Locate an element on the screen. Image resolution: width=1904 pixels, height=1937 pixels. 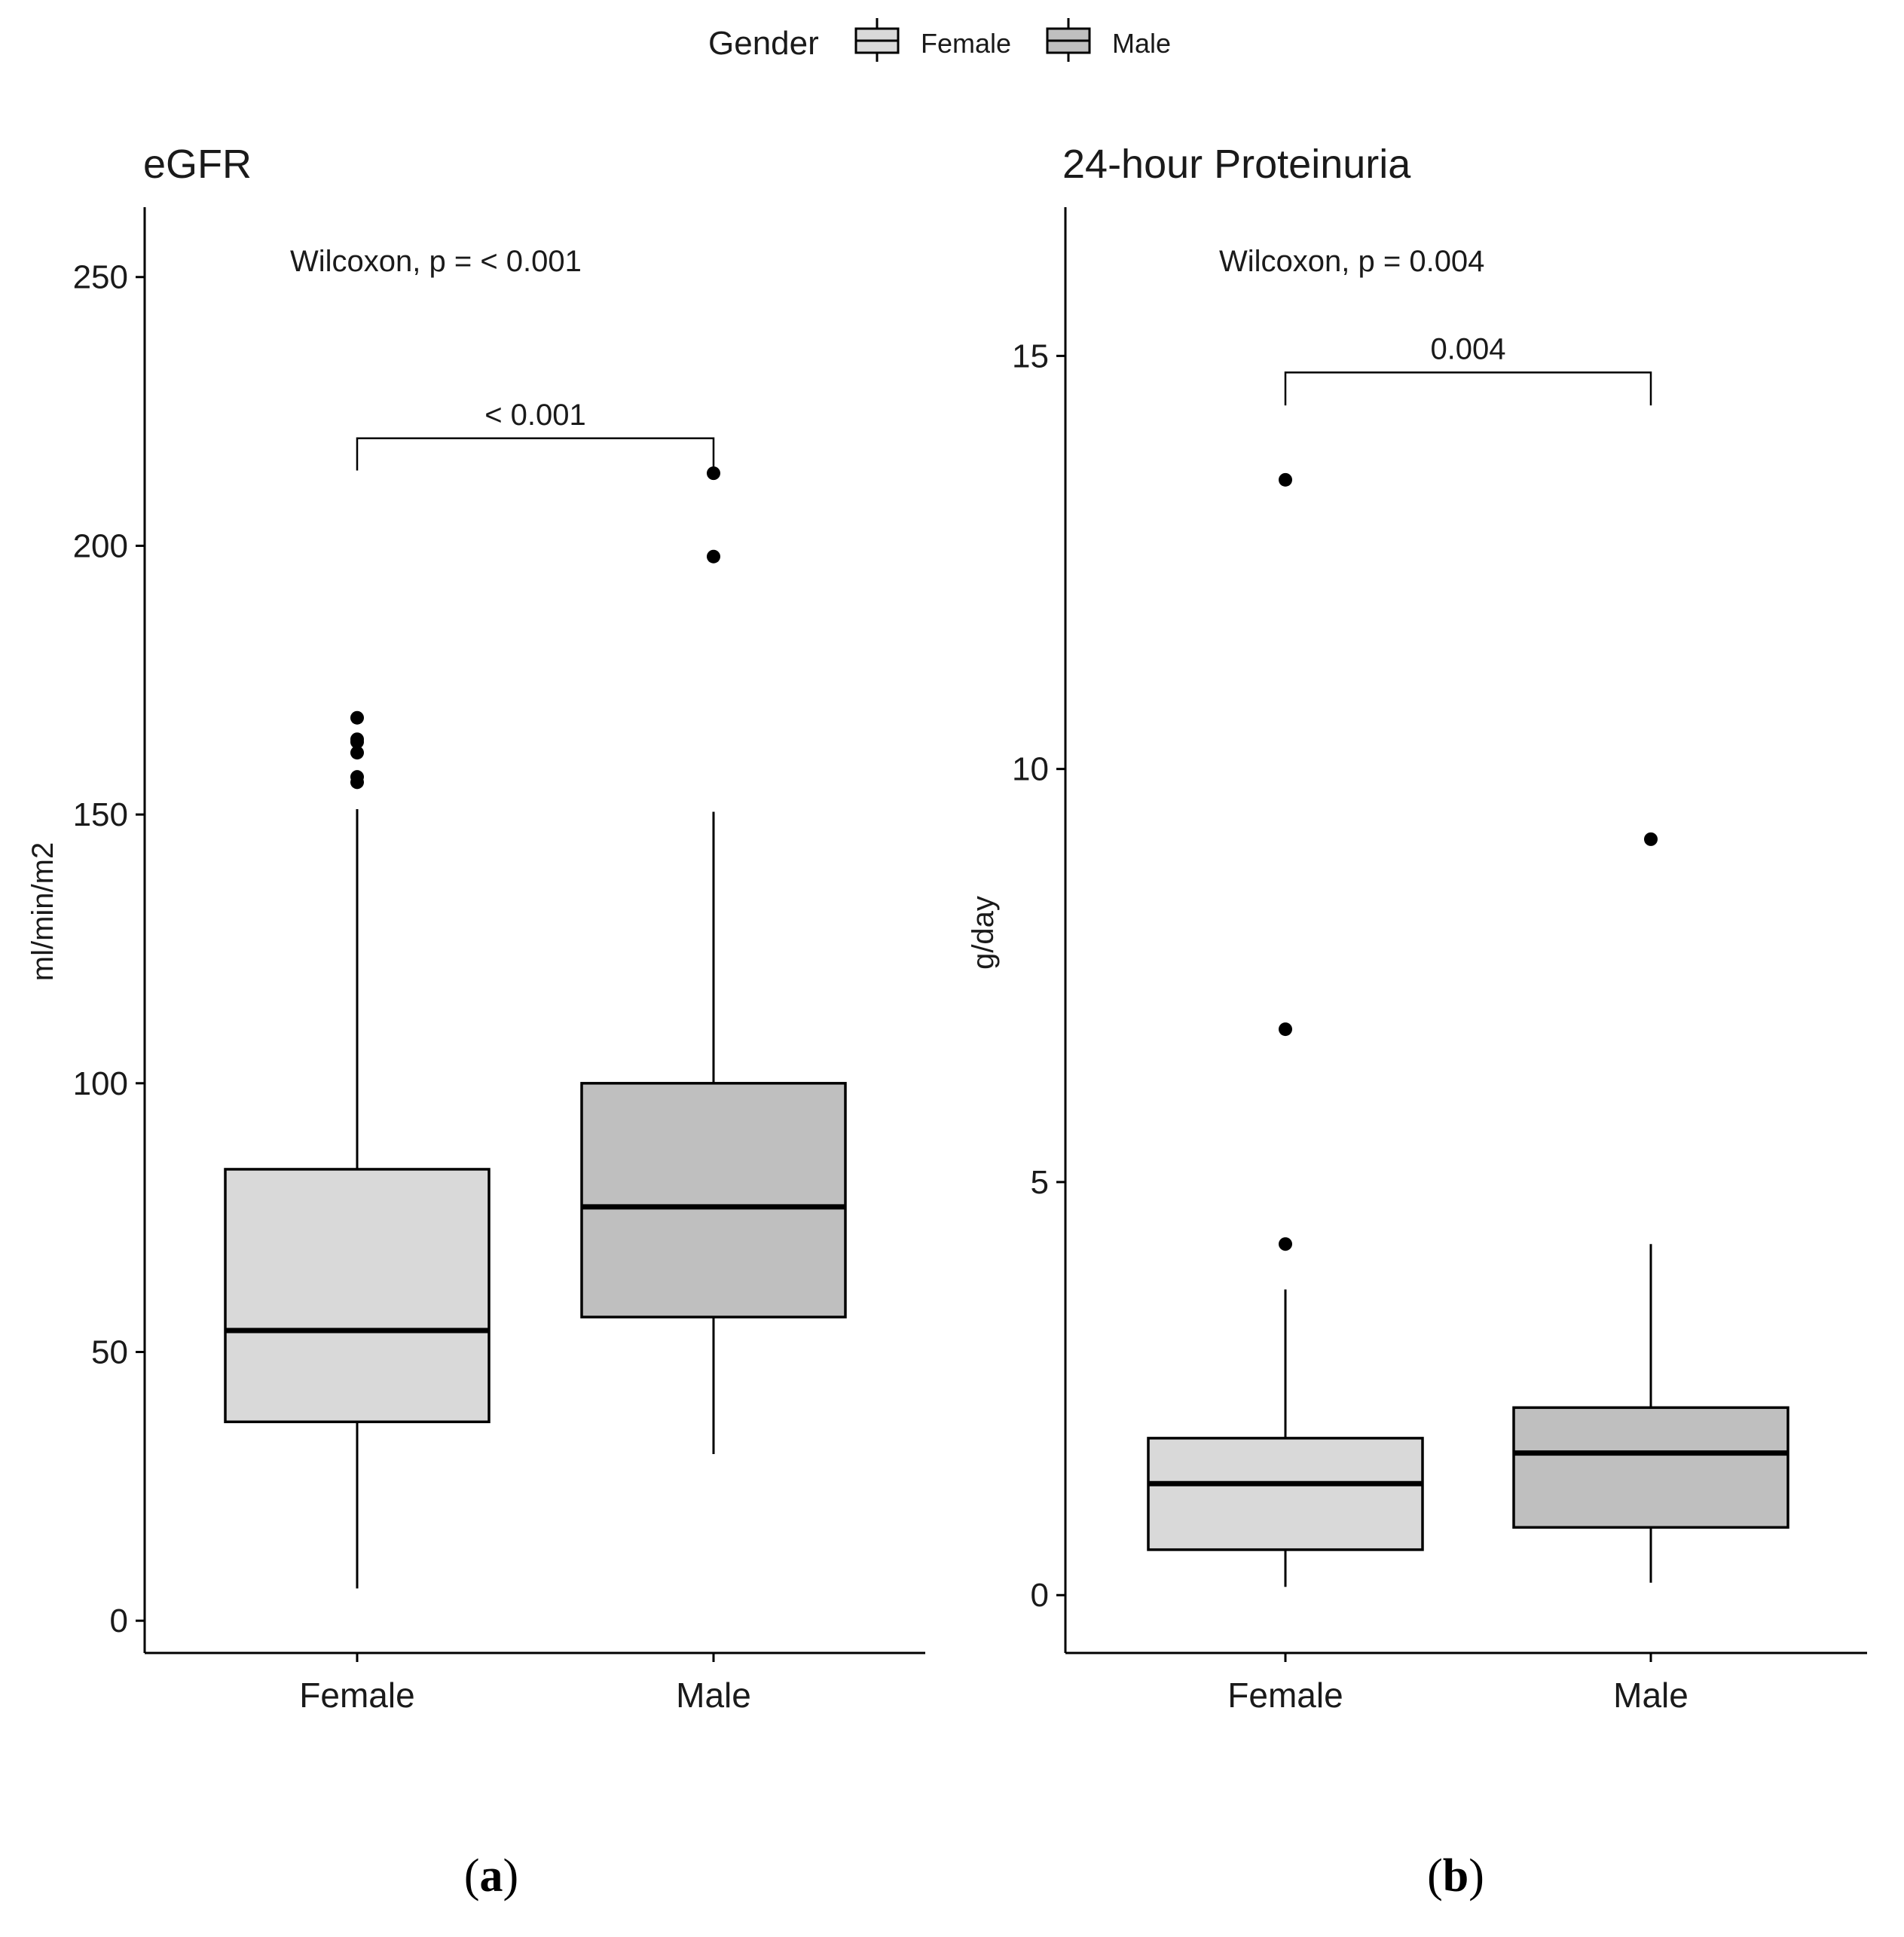
stat-test-label-egfr: Wilcoxon, p = < 0.001 is located at coordinates (436, 261).